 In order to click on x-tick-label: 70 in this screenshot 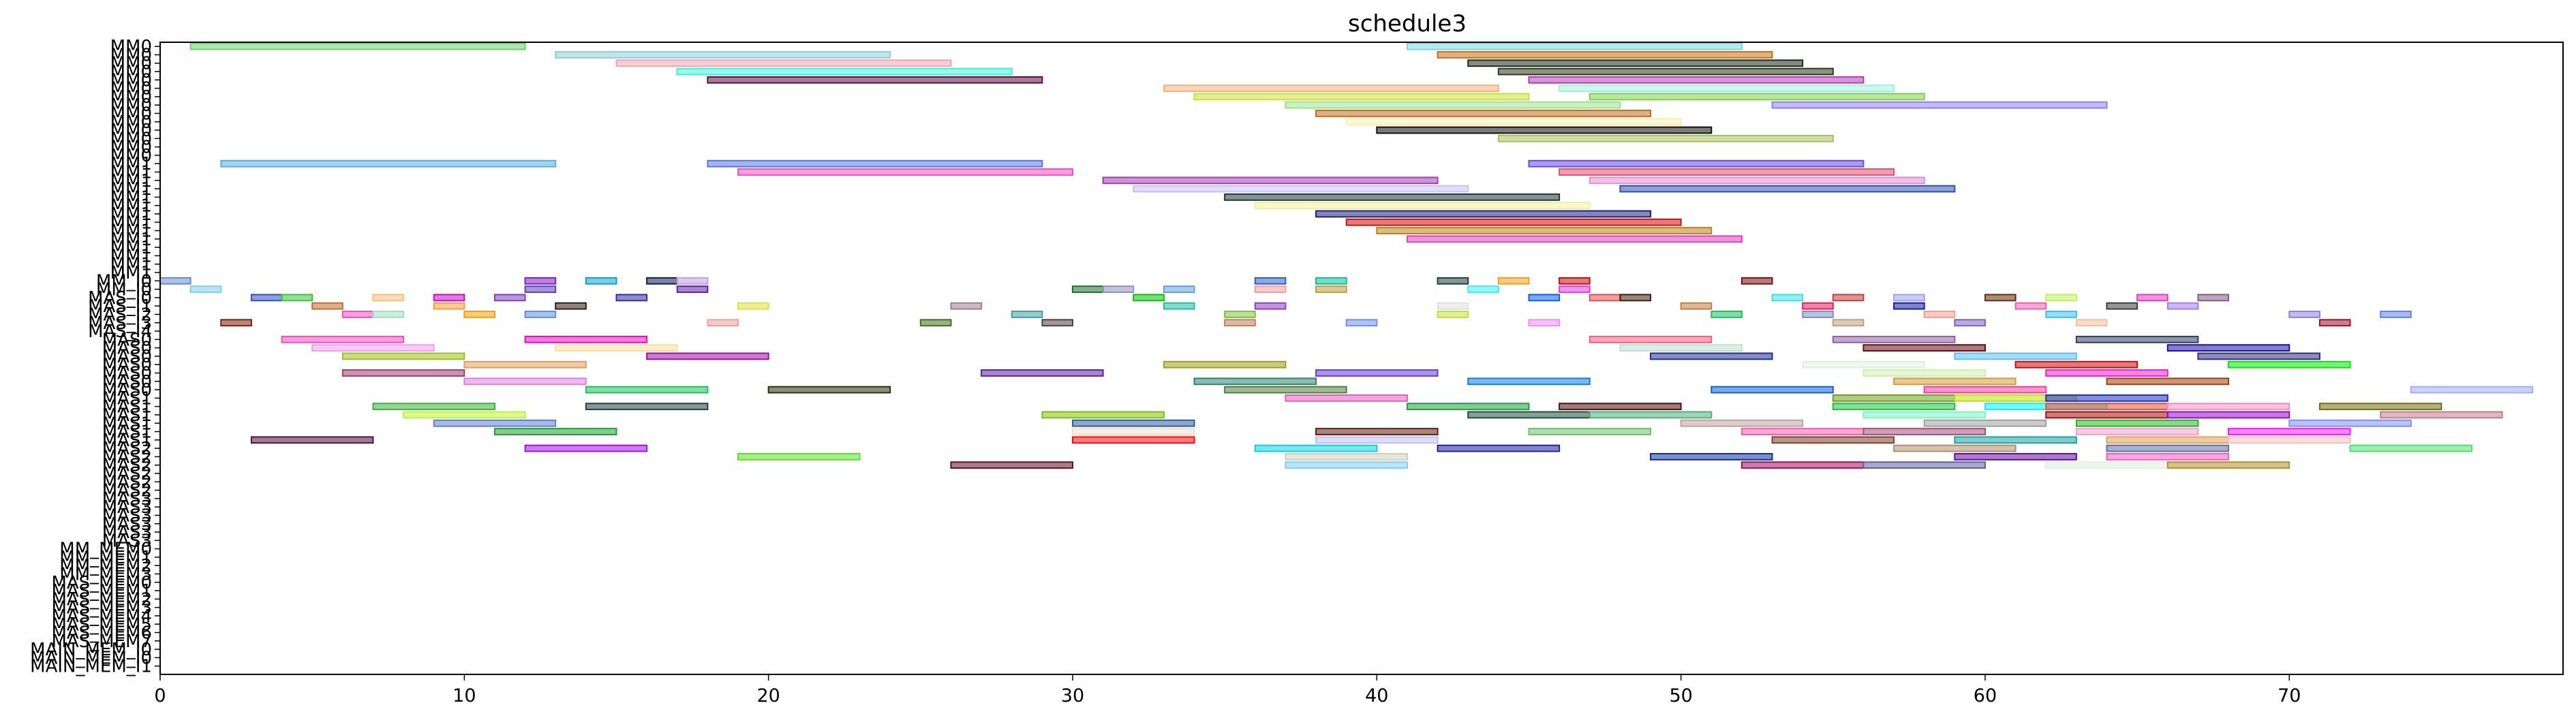, I will do `click(2289, 696)`.